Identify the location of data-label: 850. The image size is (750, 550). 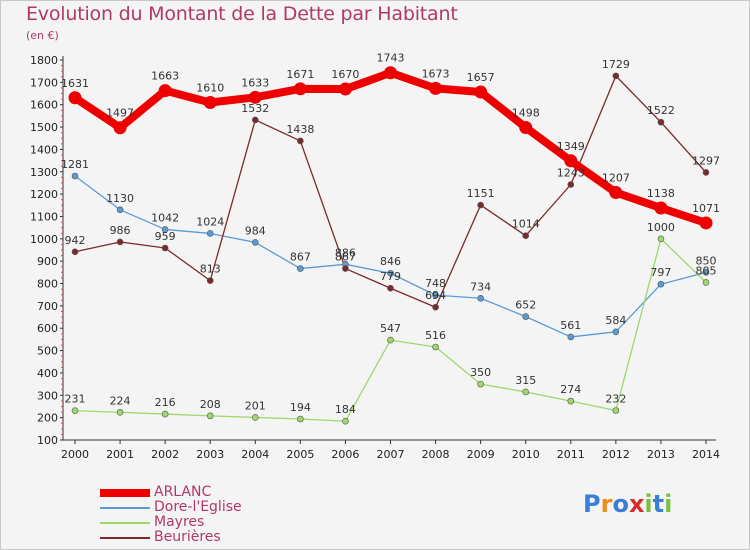
(706, 260).